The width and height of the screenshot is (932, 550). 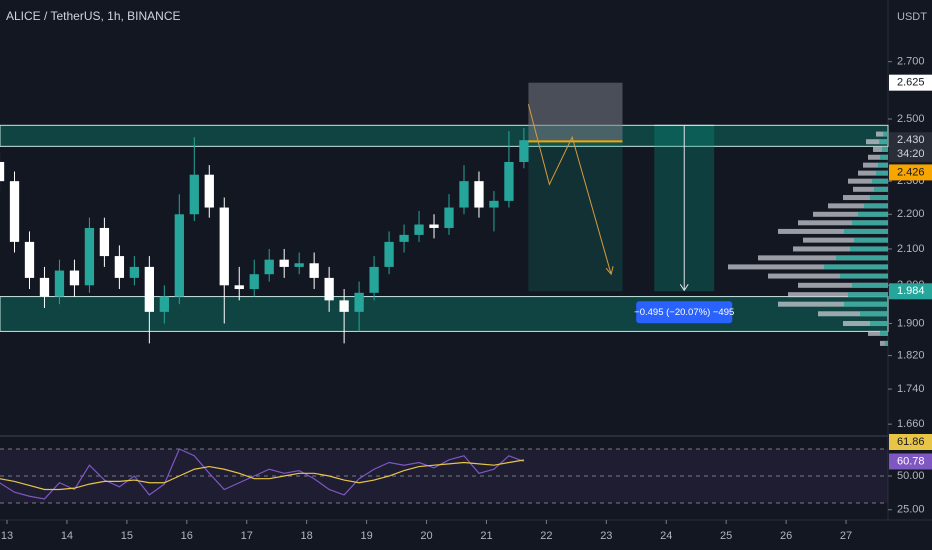 What do you see at coordinates (444, 135) in the screenshot?
I see `zone` at bounding box center [444, 135].